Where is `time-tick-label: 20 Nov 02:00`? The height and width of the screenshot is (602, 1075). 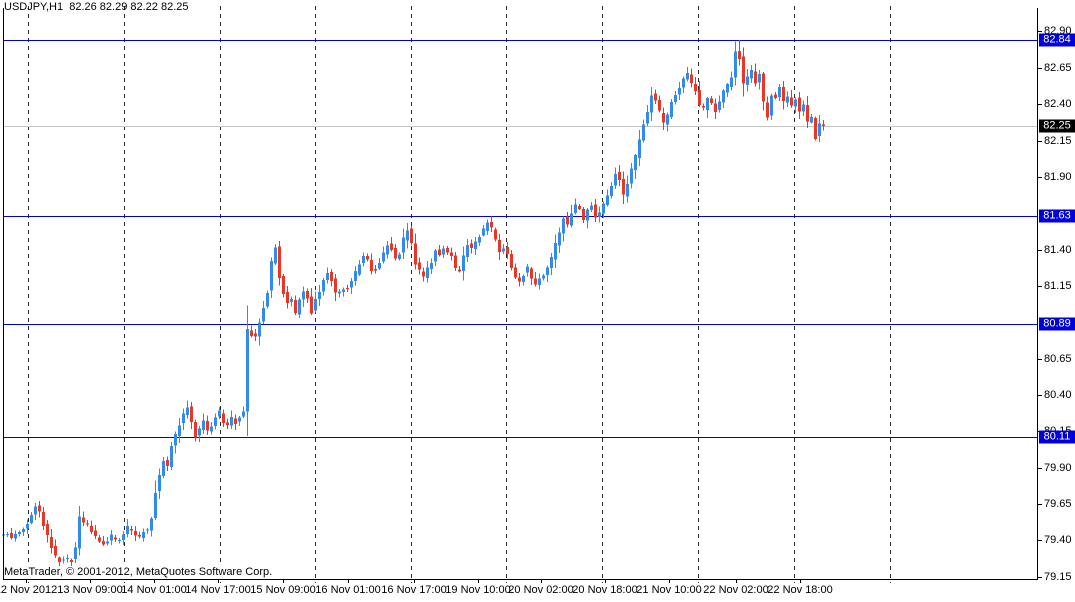 time-tick-label: 20 Nov 02:00 is located at coordinates (541, 590).